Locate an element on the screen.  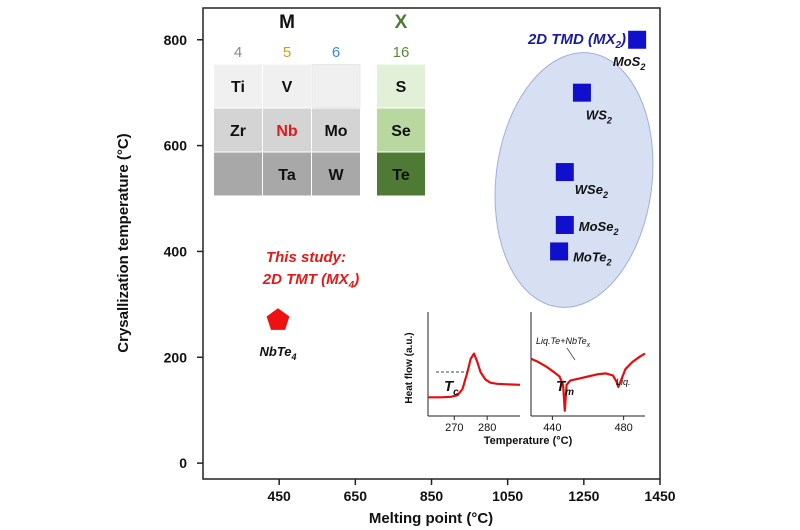
x-tick-label: 450 is located at coordinates (279, 496).